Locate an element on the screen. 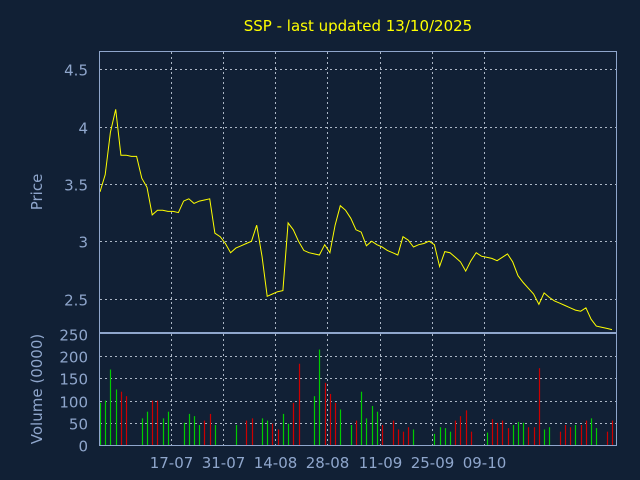 The width and height of the screenshot is (640, 480). volume-tick-label: 150 is located at coordinates (73, 380).